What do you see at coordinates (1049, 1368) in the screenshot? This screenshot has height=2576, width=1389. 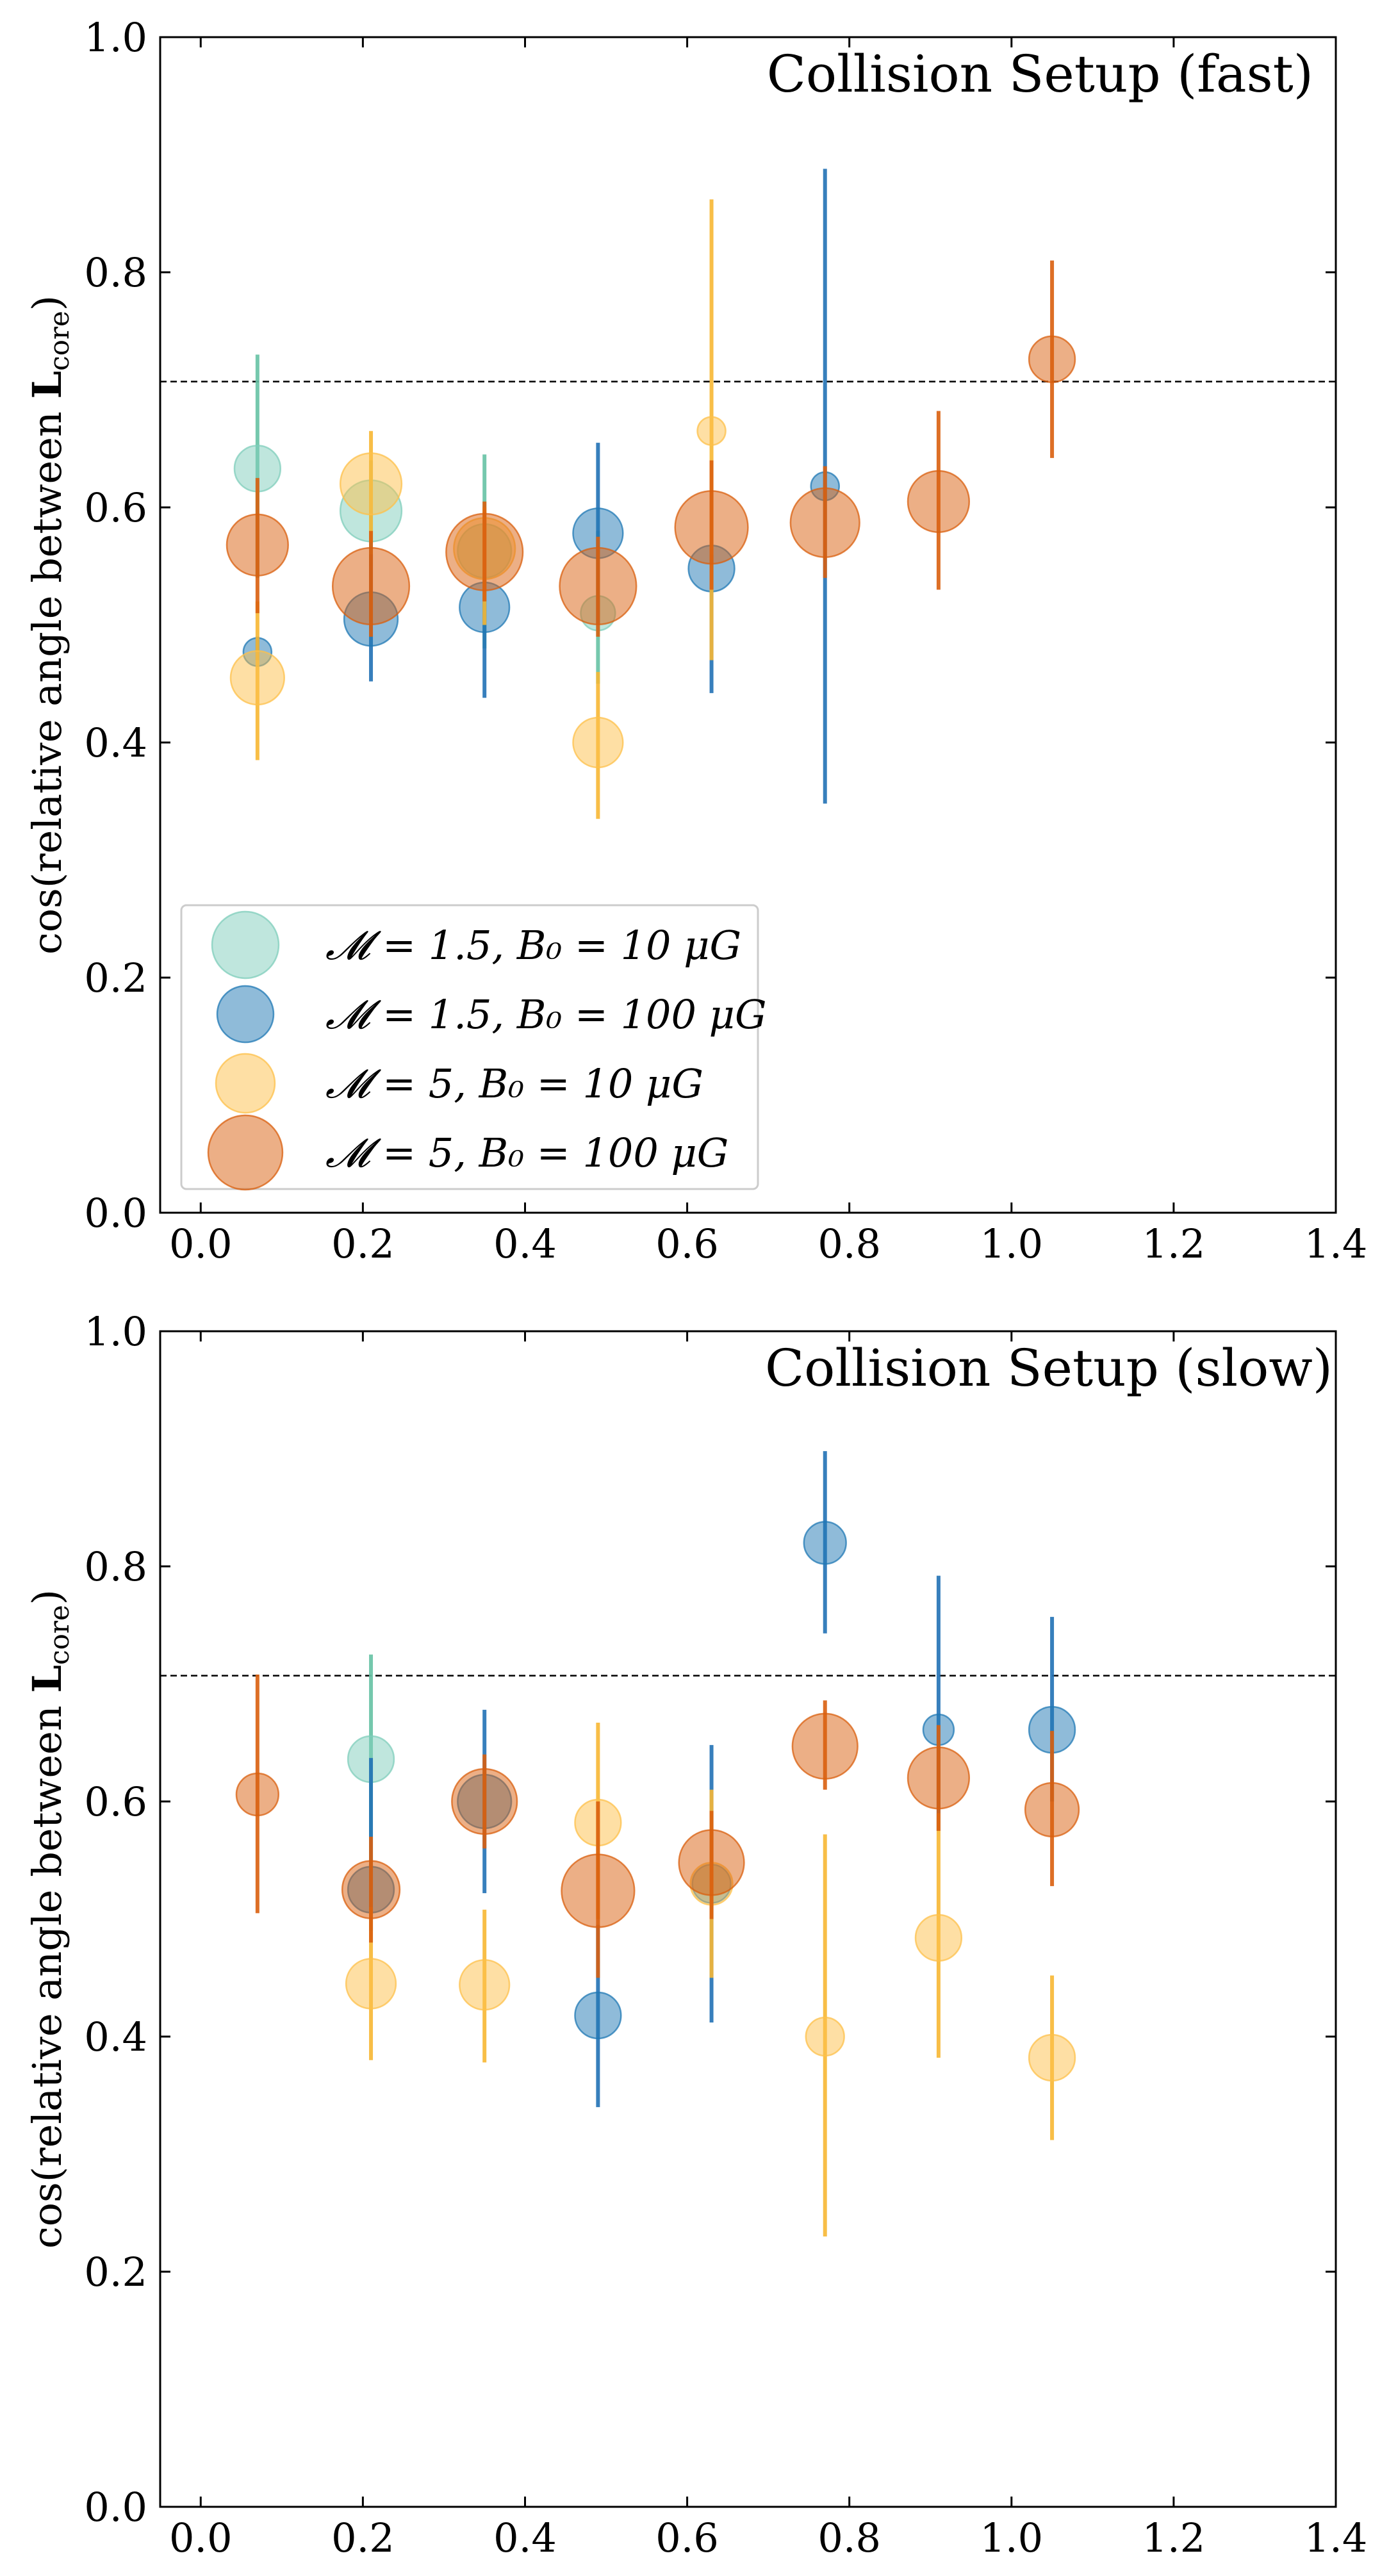 I see `panel-title: Collision Setup (slow)` at bounding box center [1049, 1368].